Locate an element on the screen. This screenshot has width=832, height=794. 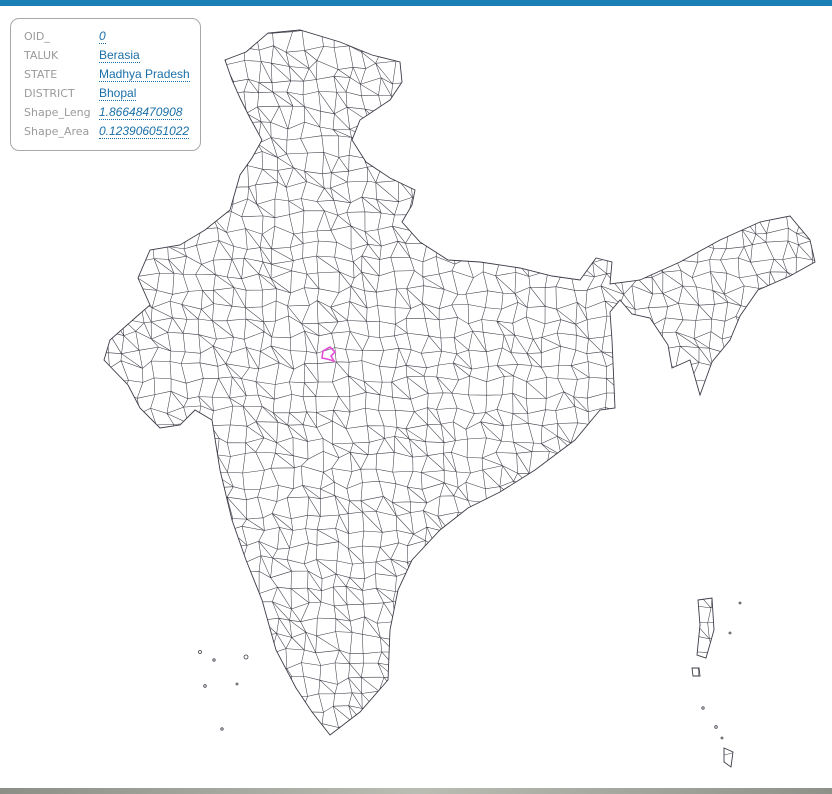
popup-row-district: DISTRICT Bhopal is located at coordinates (80, 93).